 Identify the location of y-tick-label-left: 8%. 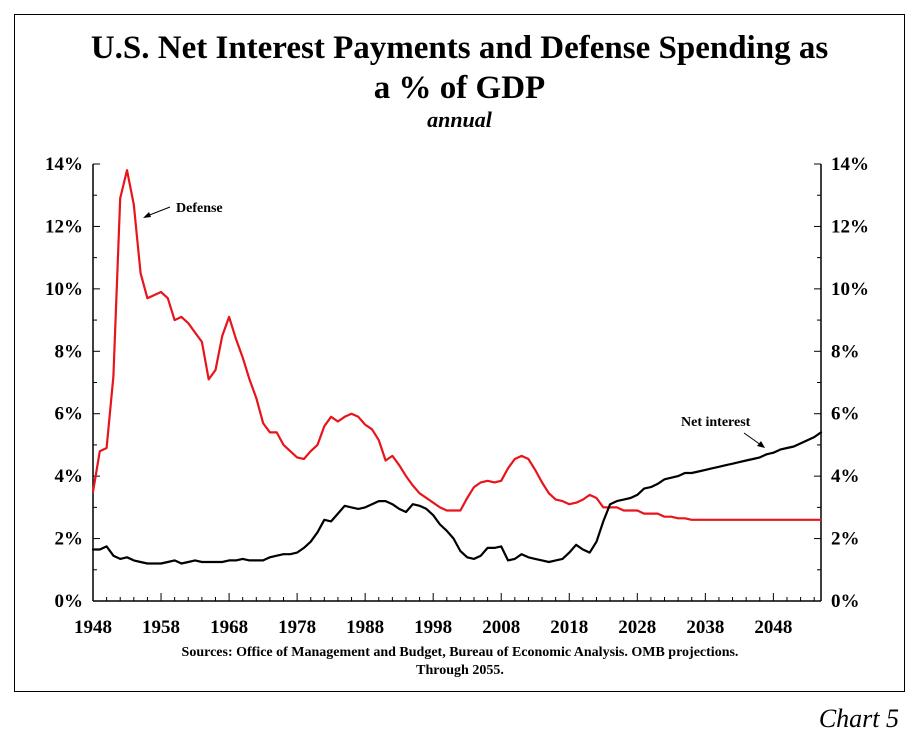
(69, 351).